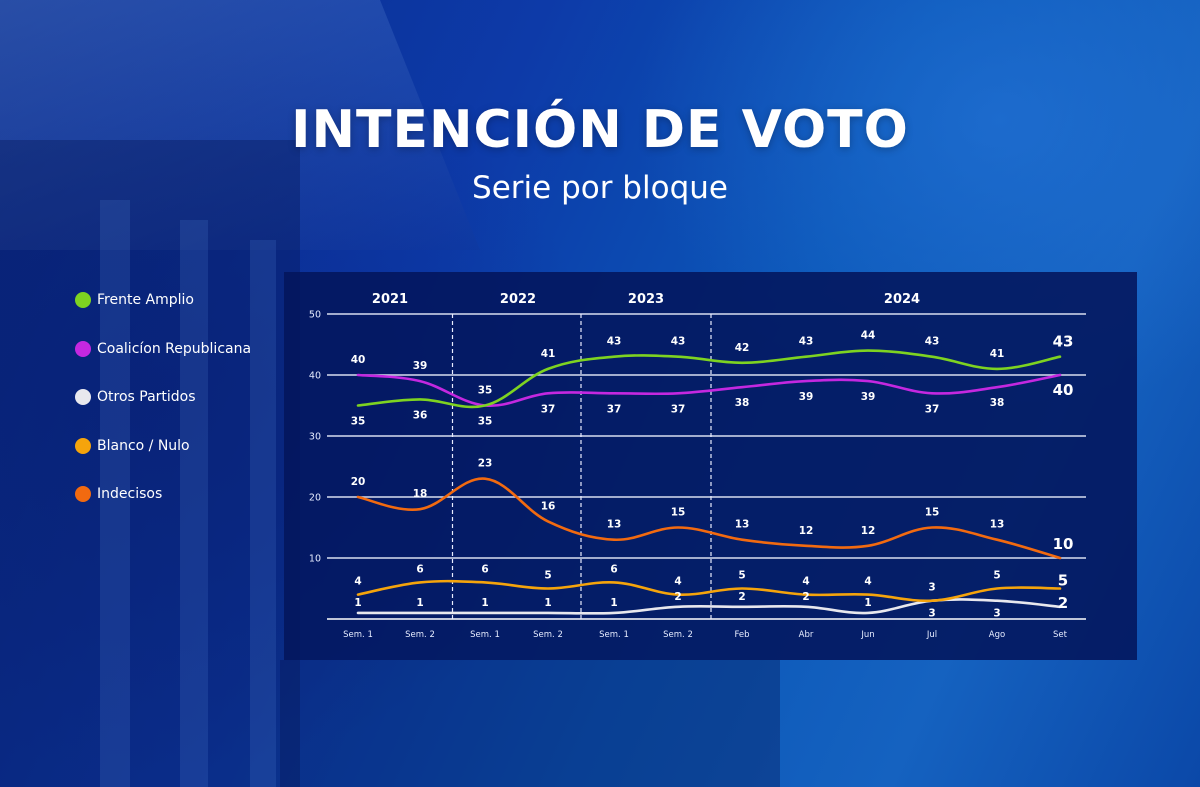 Image resolution: width=1200 pixels, height=787 pixels. Describe the element at coordinates (1063, 581) in the screenshot. I see `data-label-final: 5` at that location.